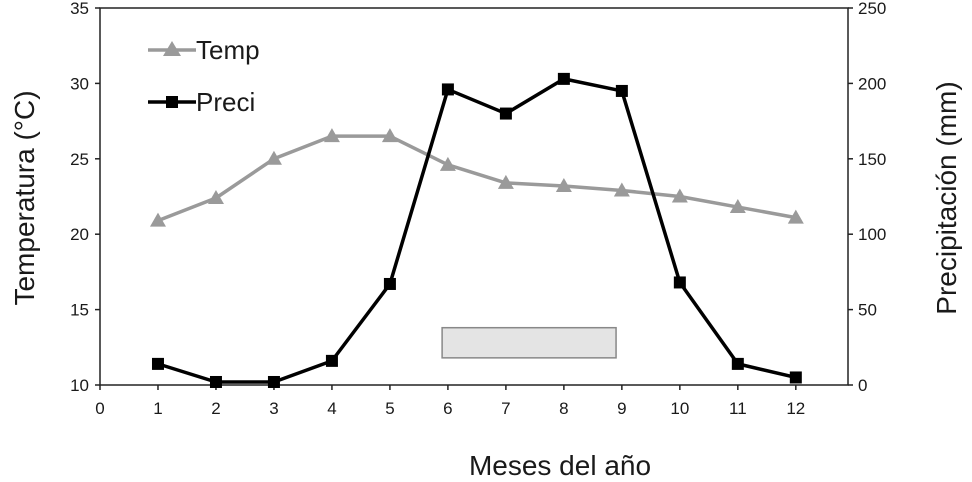  What do you see at coordinates (872, 234) in the screenshot?
I see `right-tick-label: 100` at bounding box center [872, 234].